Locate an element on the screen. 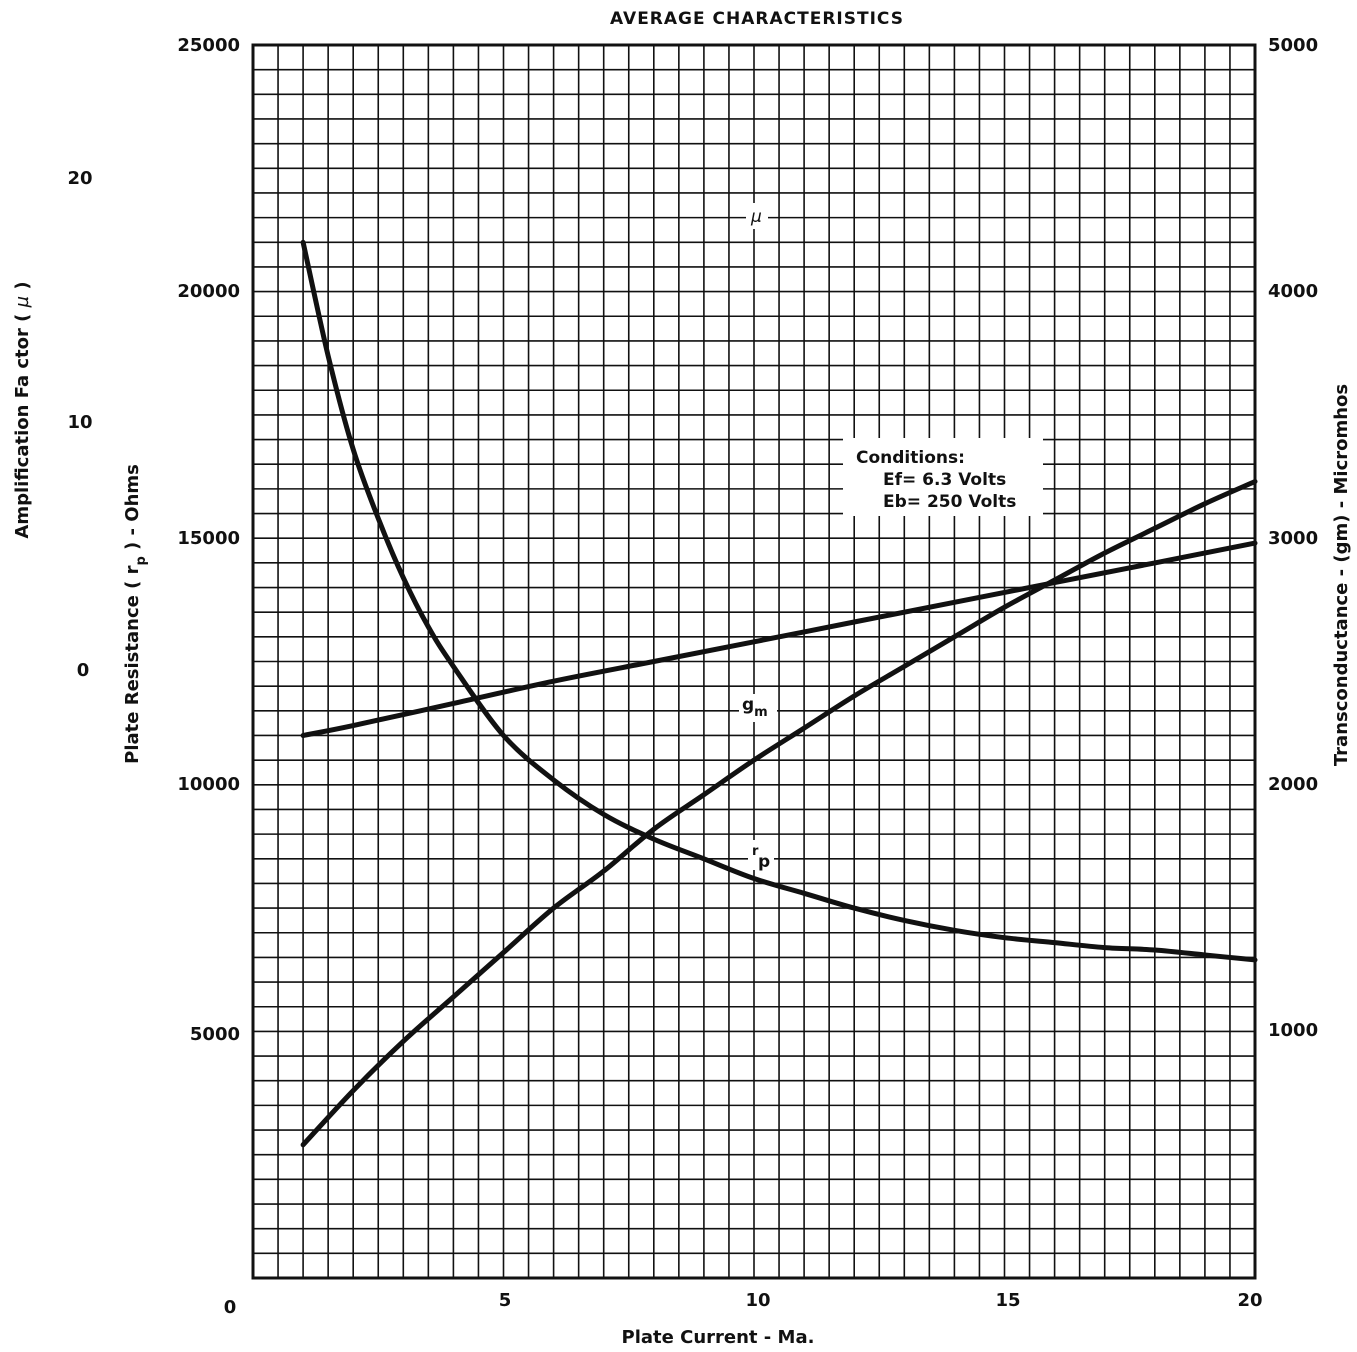  conditions-box: Conditions: Ef= 6.3 Volts Eb= 250 Volts is located at coordinates (943, 477).